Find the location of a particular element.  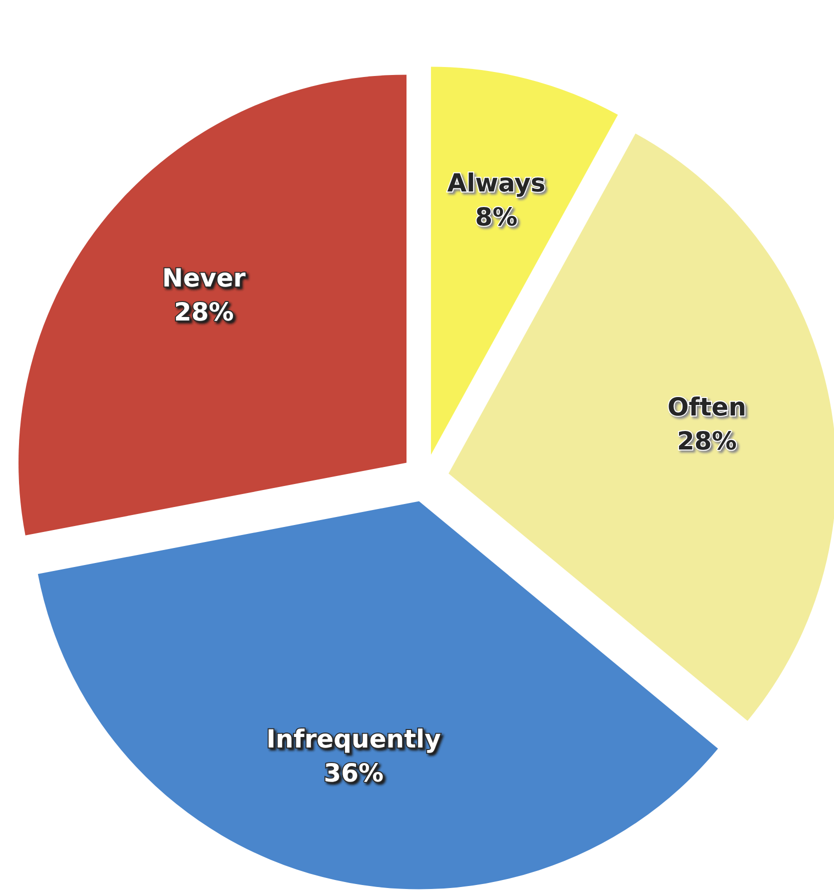

slice-label: Always is located at coordinates (496, 183).